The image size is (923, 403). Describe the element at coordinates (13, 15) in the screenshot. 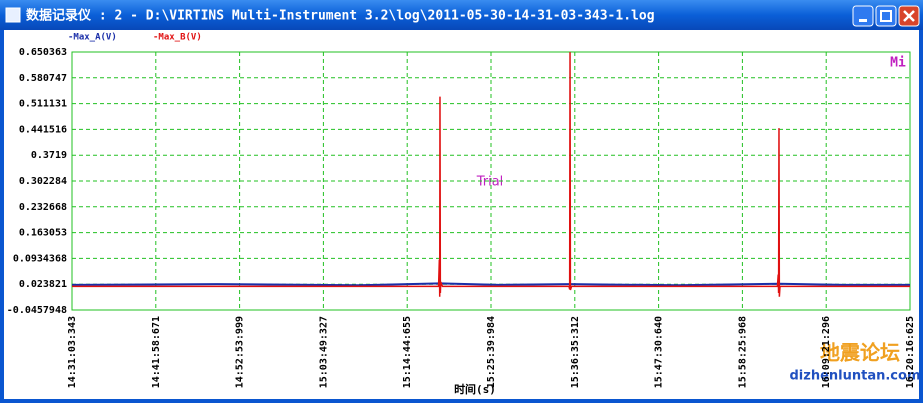

I see `app-icon` at that location.